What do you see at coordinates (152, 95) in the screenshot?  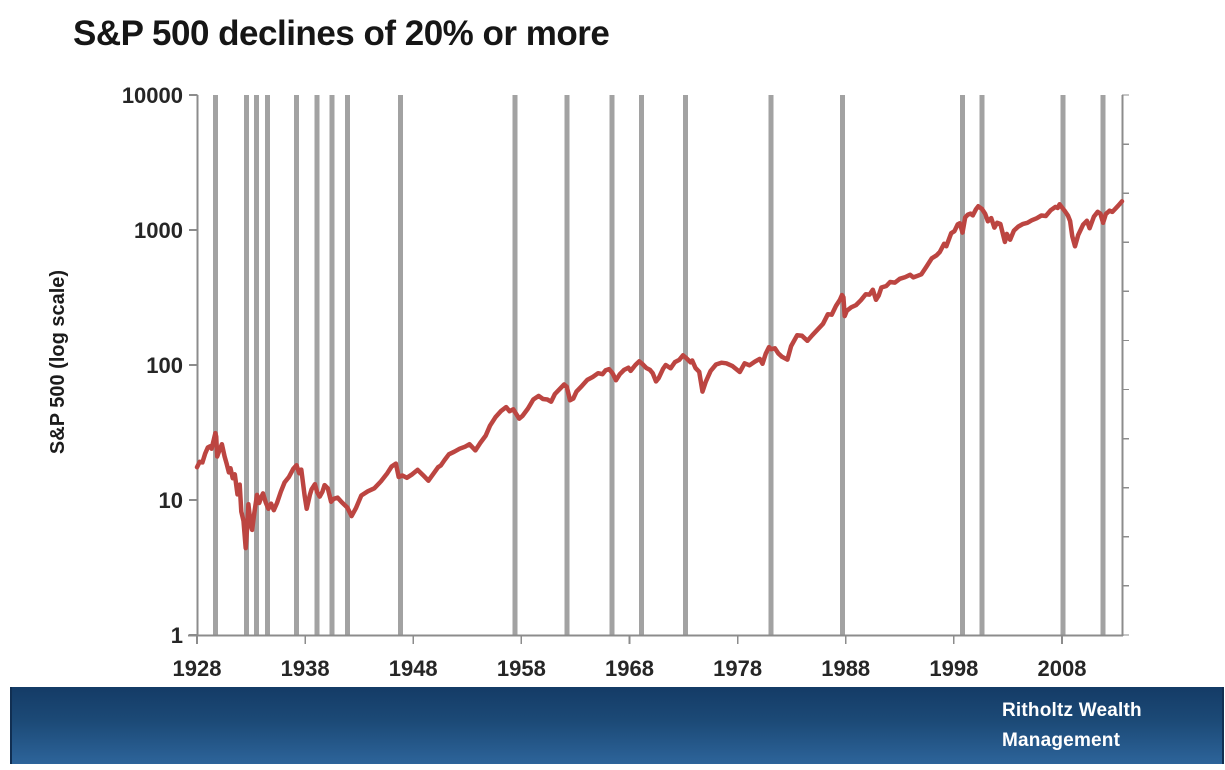 I see `y-tick-label: 10000` at bounding box center [152, 95].